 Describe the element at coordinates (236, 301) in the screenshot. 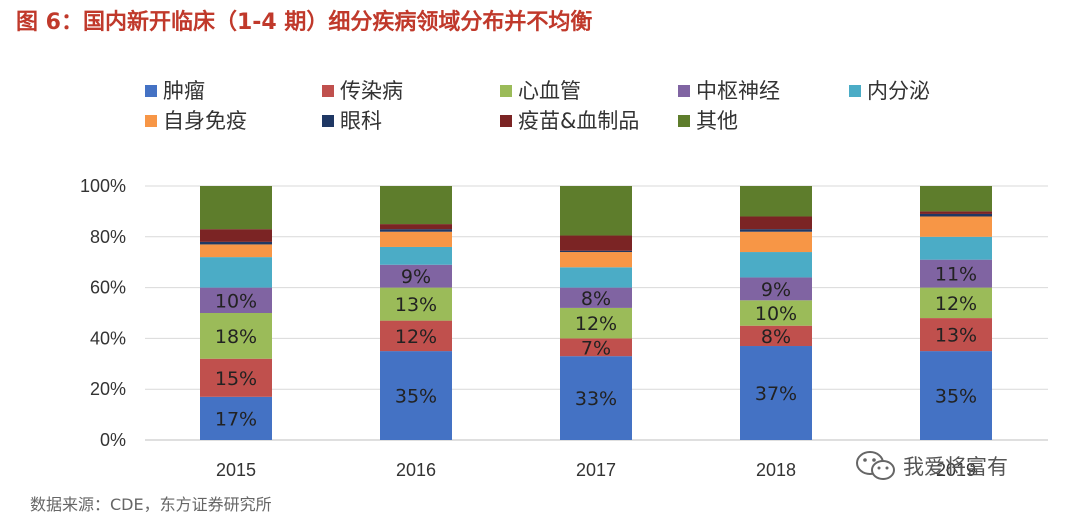

I see `data-label: 10%` at that location.